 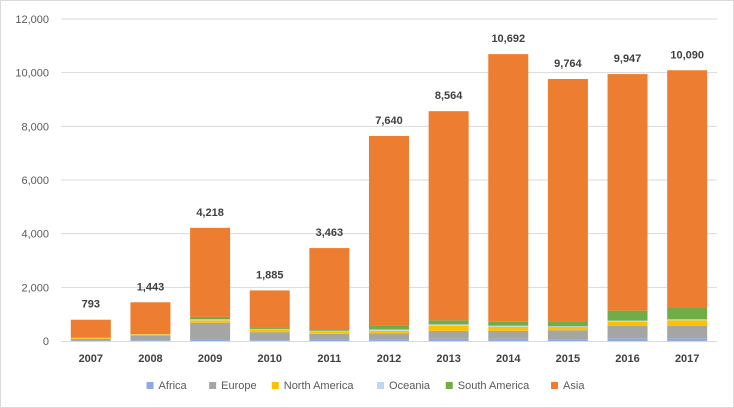 What do you see at coordinates (35, 181) in the screenshot?
I see `y-tick-label: 6,000` at bounding box center [35, 181].